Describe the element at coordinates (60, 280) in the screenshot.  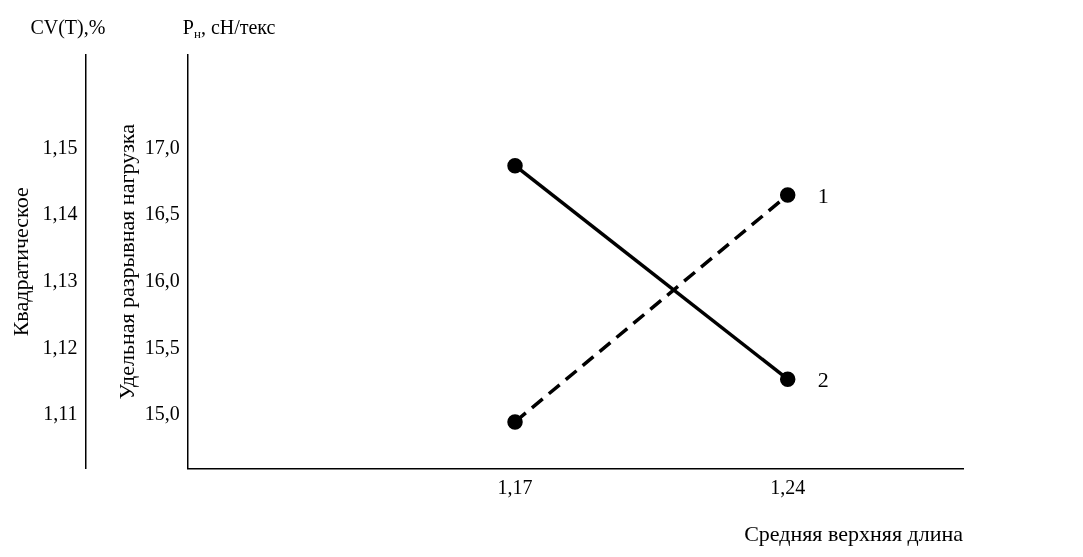
I see `y-tick-label: 1,13` at that location.